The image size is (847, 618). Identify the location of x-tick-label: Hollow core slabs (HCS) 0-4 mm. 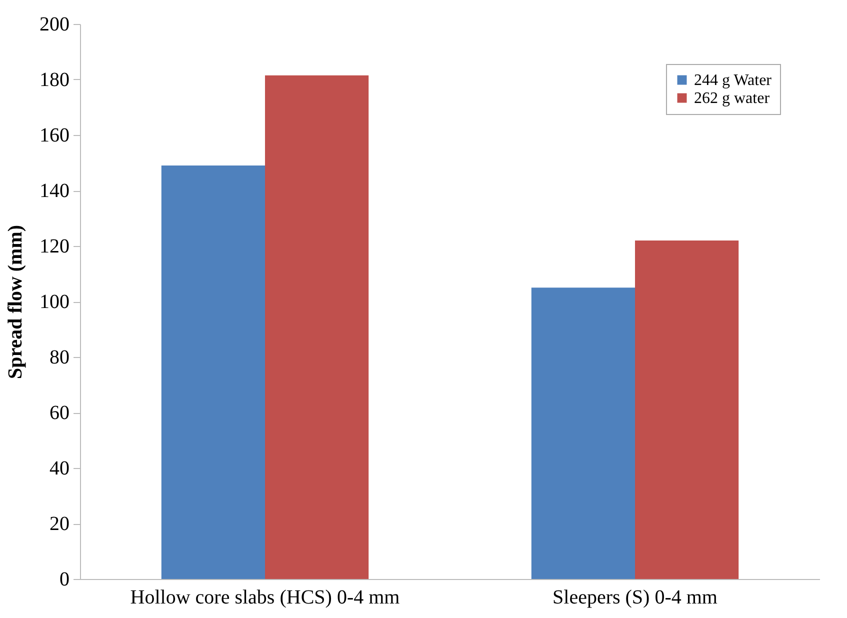
(265, 597).